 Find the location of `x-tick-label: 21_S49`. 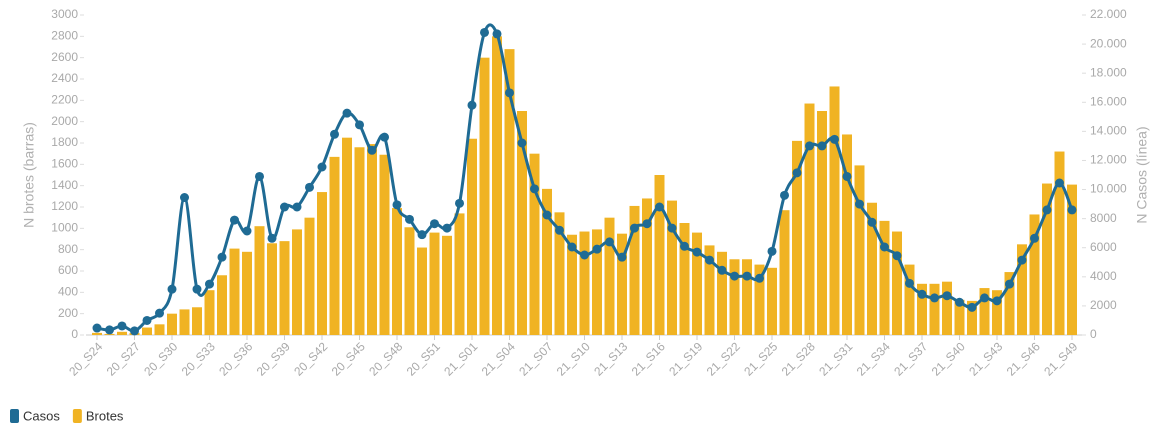

x-tick-label: 21_S49 is located at coordinates (1060, 358).